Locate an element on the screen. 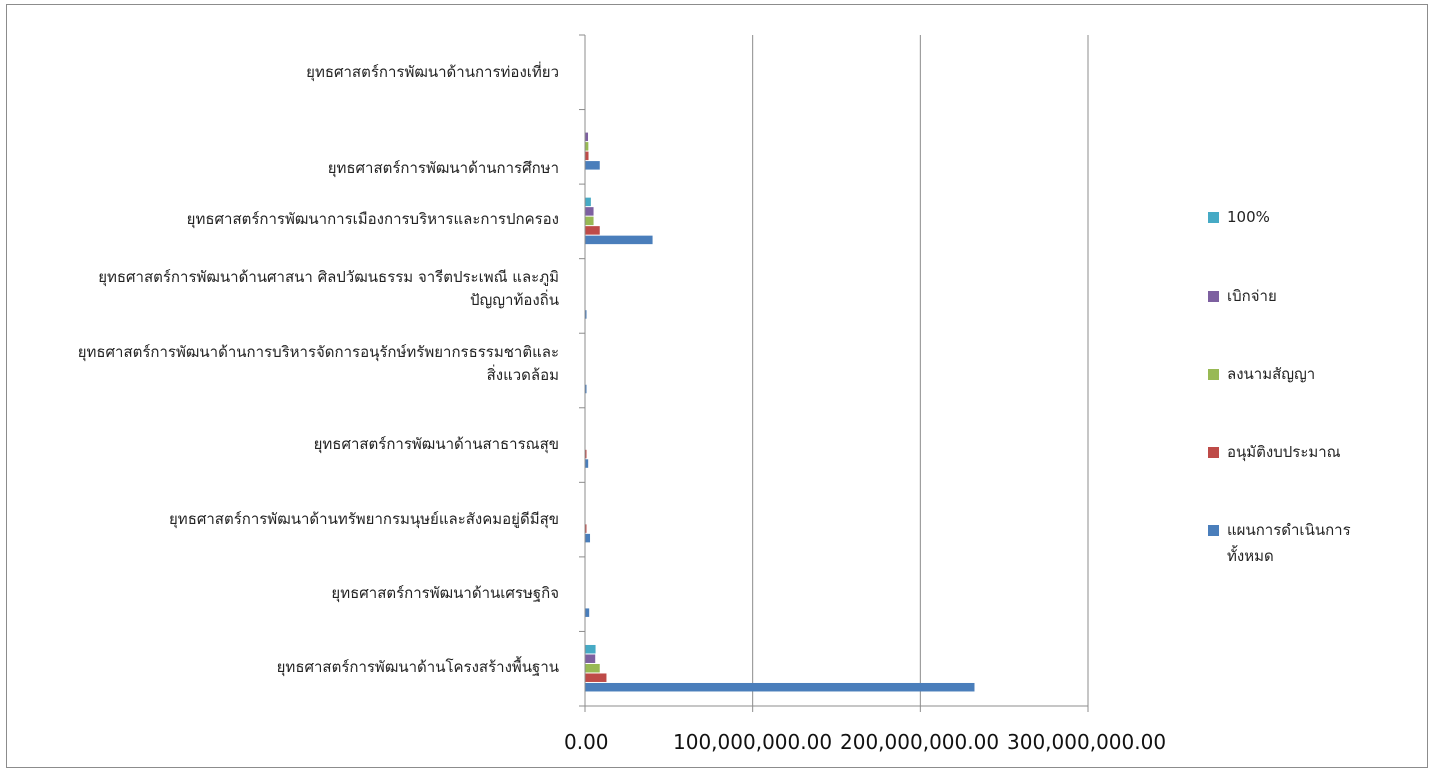 The width and height of the screenshot is (1437, 773). x-tick-label: 100,000,000.00 is located at coordinates (753, 742).